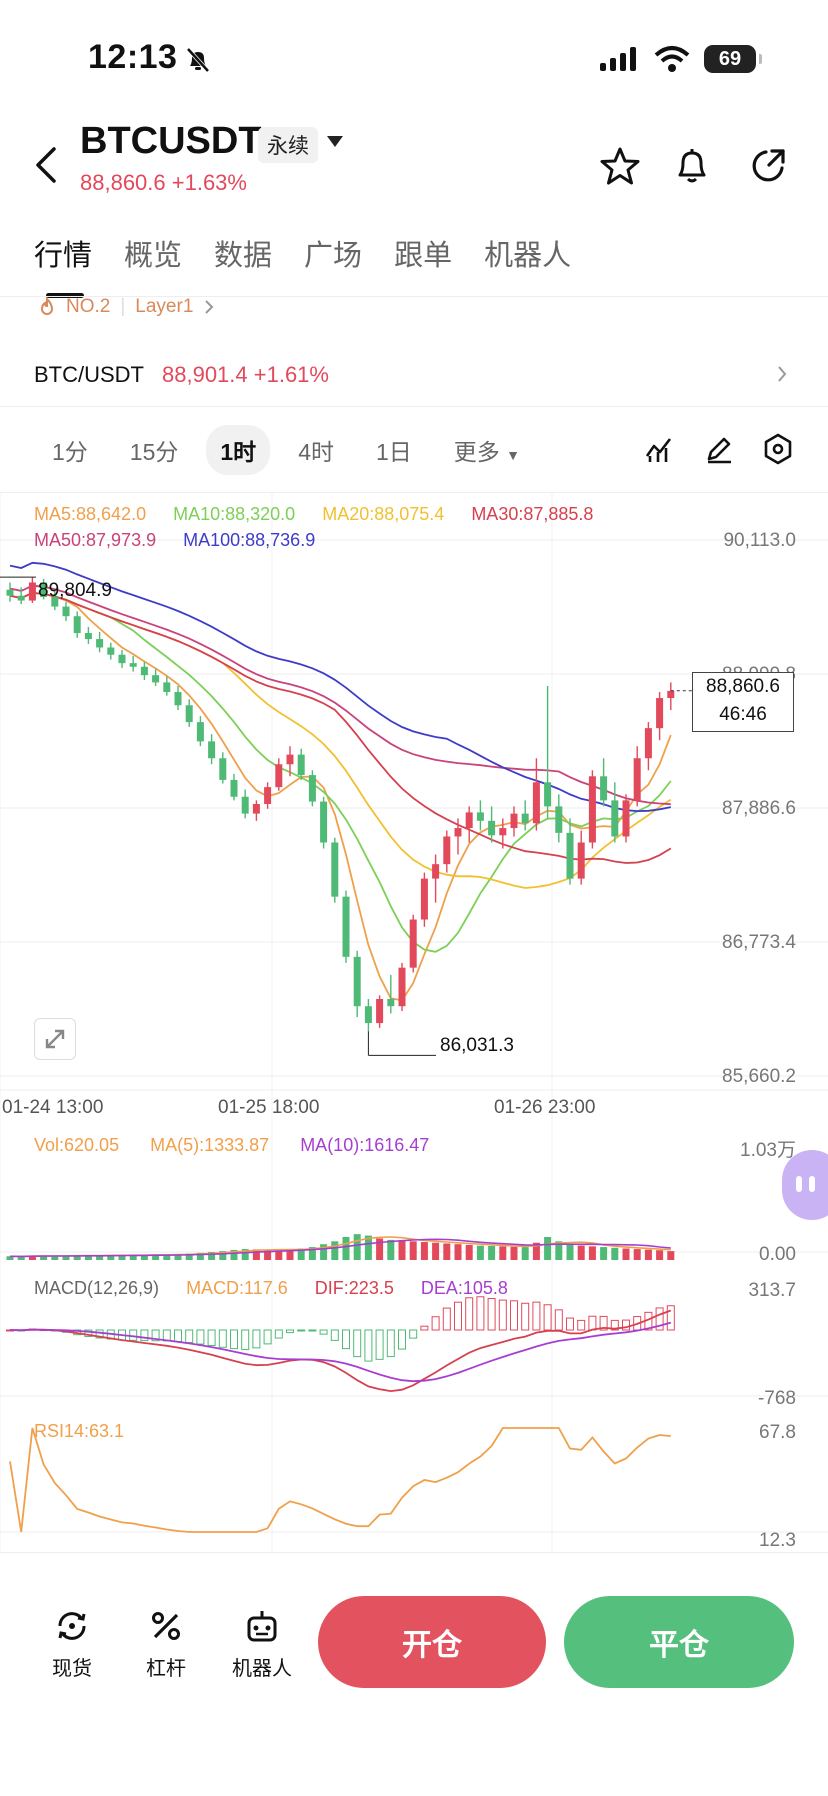 Image resolution: width=828 pixels, height=1796 pixels. I want to click on close-position-button: 平仓, so click(679, 1642).